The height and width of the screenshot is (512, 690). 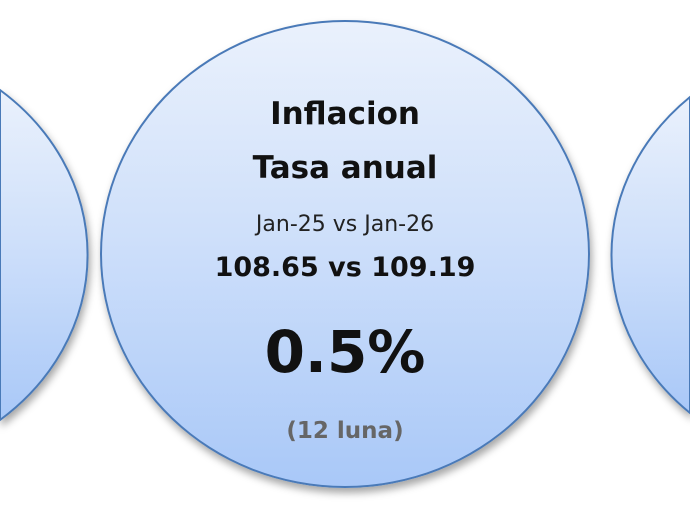 I want to click on right-circle, so click(x=650, y=255).